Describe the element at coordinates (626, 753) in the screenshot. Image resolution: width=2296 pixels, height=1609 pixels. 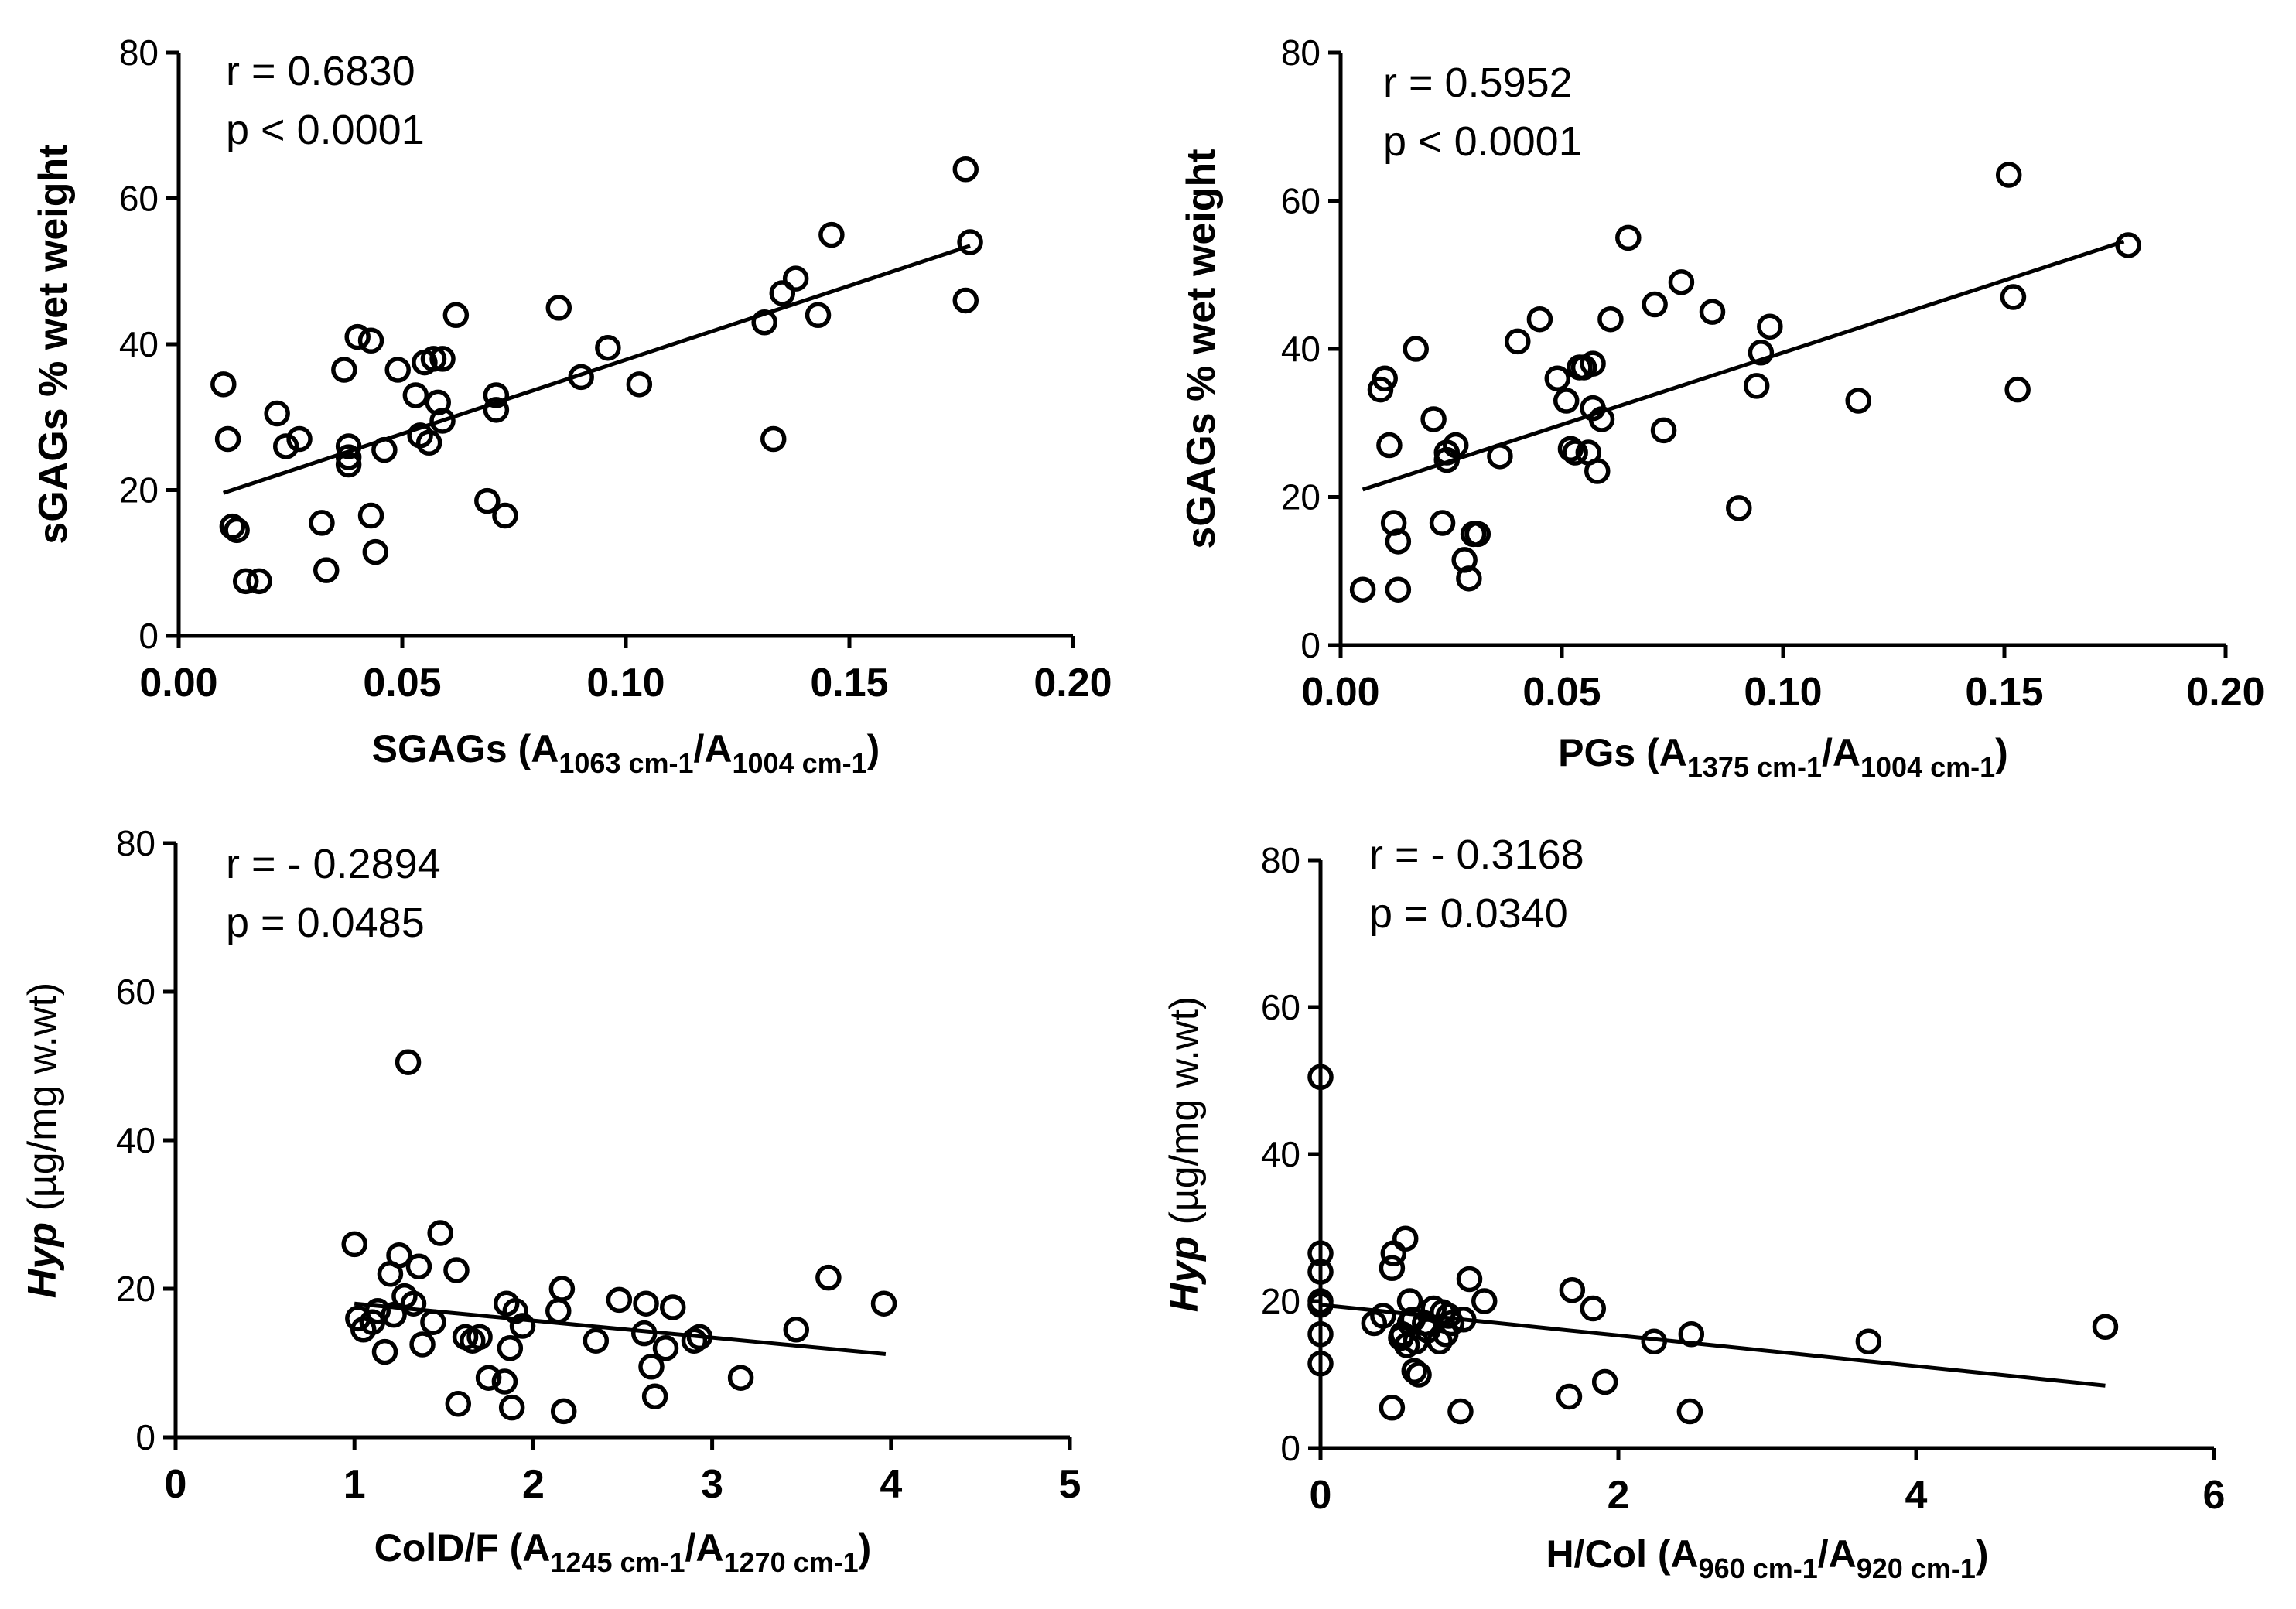
I see `x-axis-label: SGAGs (A1063 cm-1/A1004 cm-1)` at that location.